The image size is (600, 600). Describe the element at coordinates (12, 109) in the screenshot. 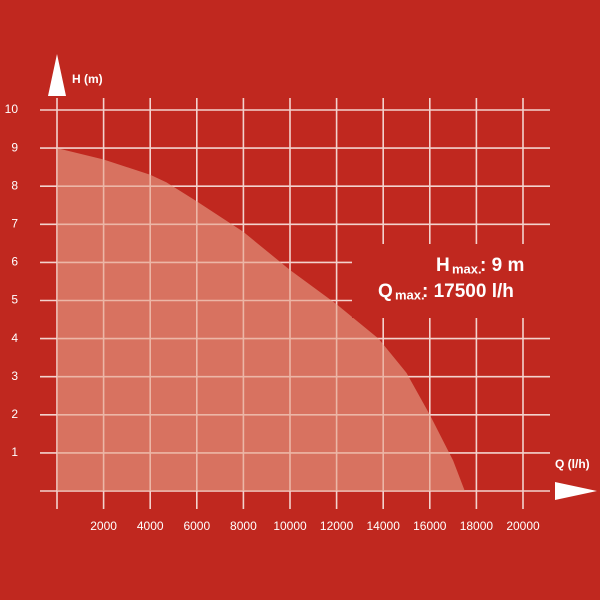

I see `y-tick-label: 10` at that location.